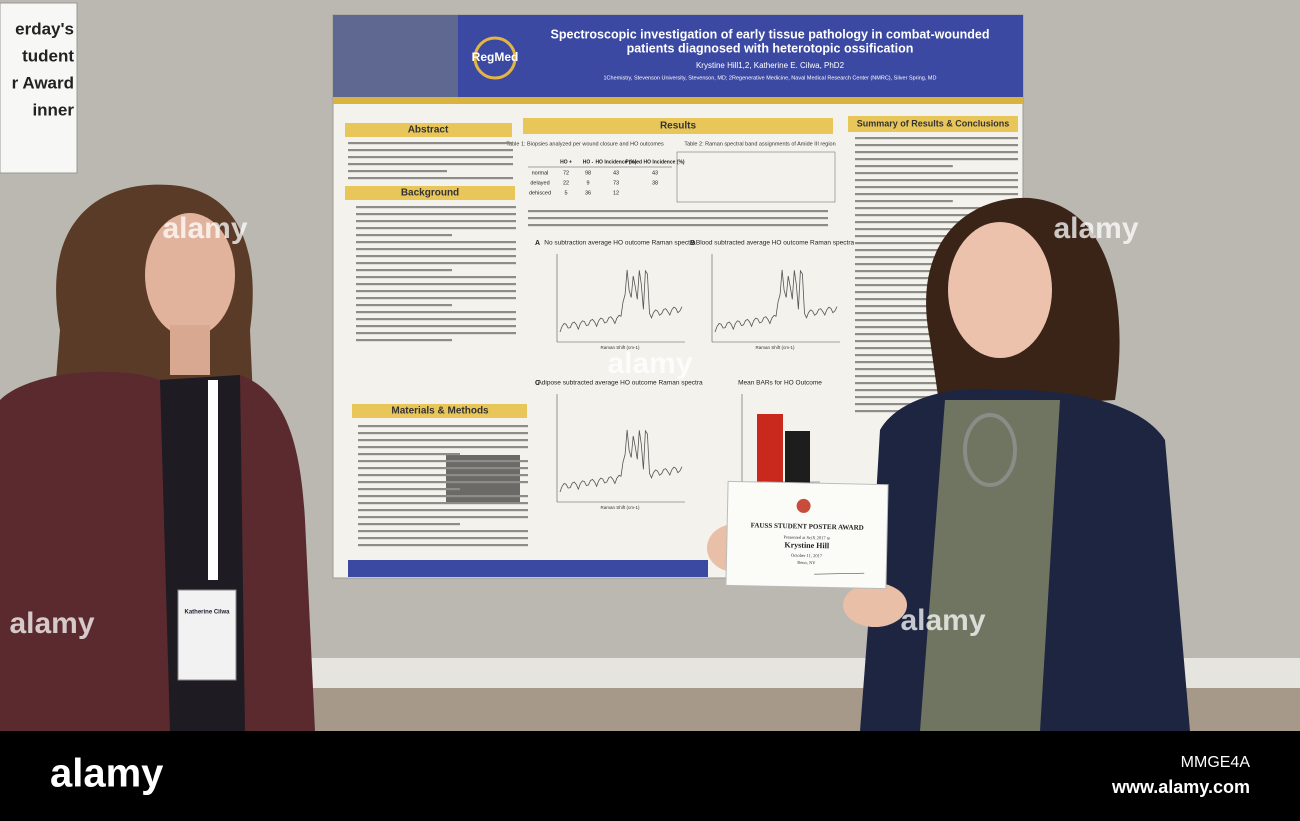  Describe the element at coordinates (655, 173) in the screenshot. I see `table-cell: 43` at that location.